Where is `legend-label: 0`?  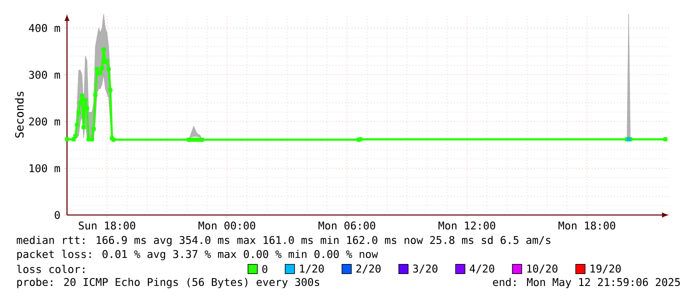 legend-label: 0 is located at coordinates (265, 269).